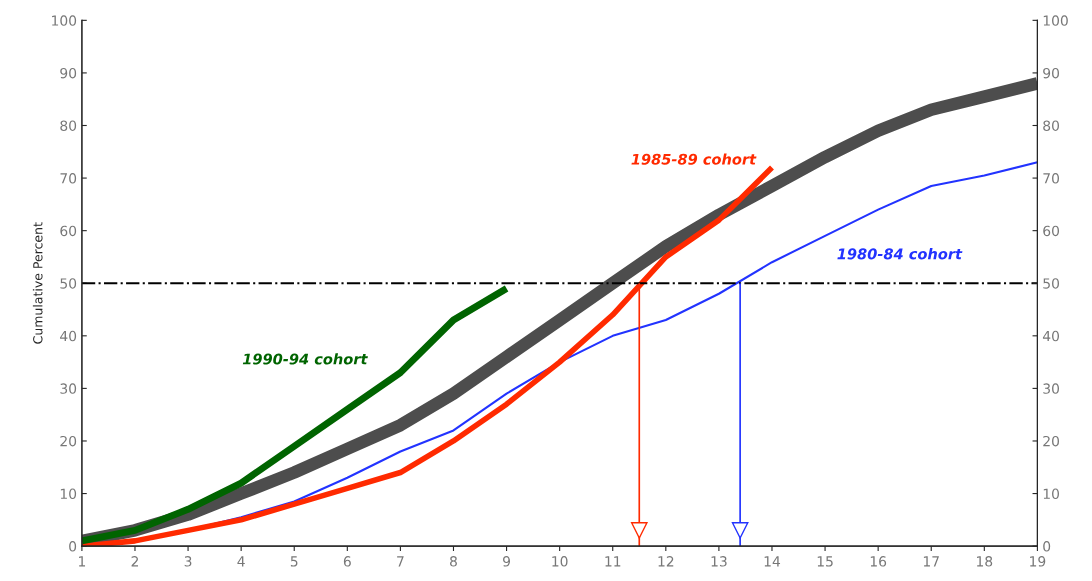  Describe the element at coordinates (1038, 561) in the screenshot. I see `x-tick-label: 19` at that location.